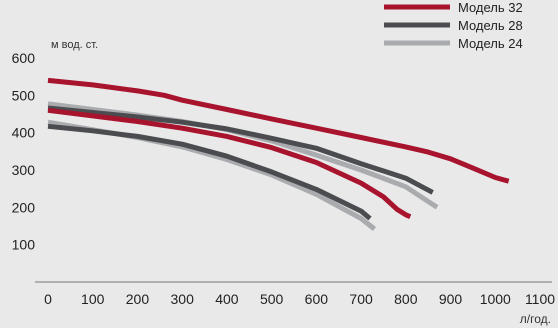 The image size is (558, 328). What do you see at coordinates (299, 299) in the screenshot?
I see `x-axis-ticks: 0 100 200 300 400 500 600 700 800 900 1000 1100` at bounding box center [299, 299].